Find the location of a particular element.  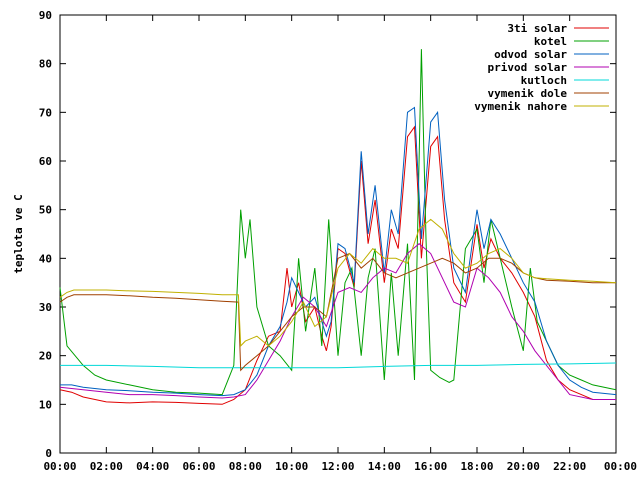

y-tick-label: 50 is located at coordinates (45, 210).